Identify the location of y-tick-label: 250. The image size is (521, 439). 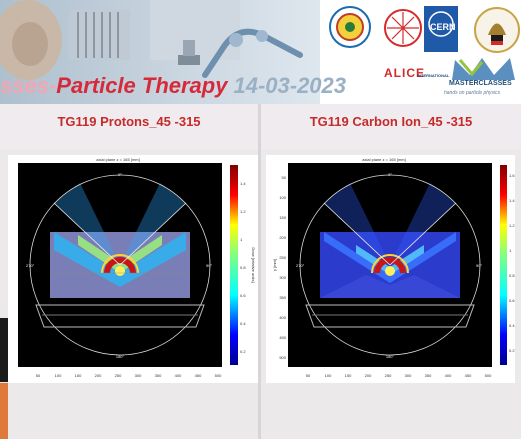
(282, 257).